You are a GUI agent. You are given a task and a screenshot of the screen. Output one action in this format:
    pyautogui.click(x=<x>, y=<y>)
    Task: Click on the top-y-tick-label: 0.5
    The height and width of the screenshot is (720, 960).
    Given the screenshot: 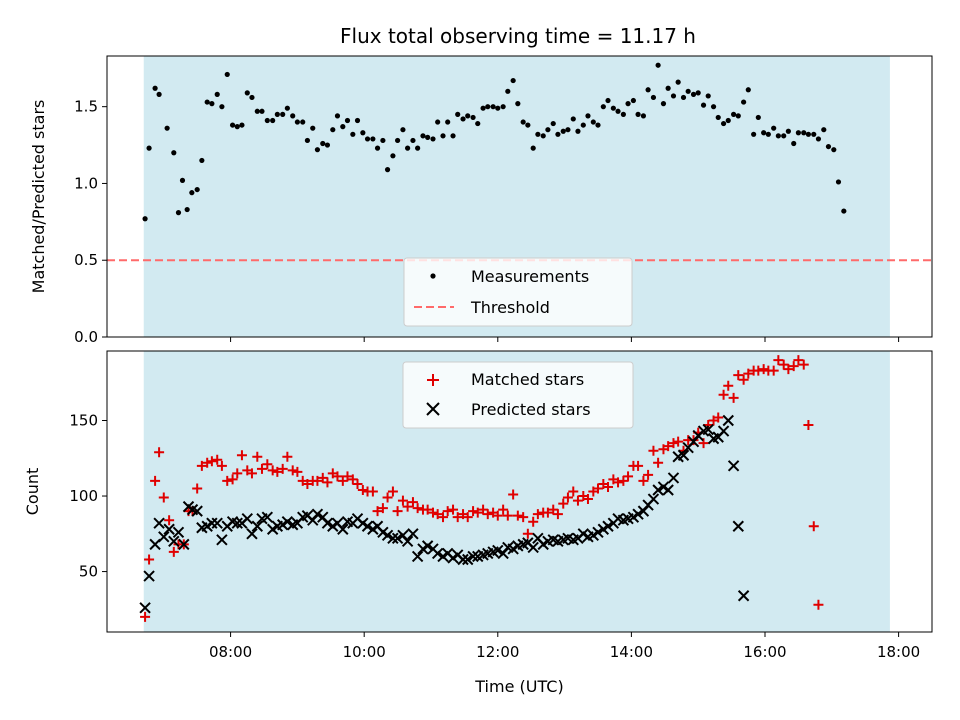 What is the action you would take?
    pyautogui.click(x=86, y=260)
    